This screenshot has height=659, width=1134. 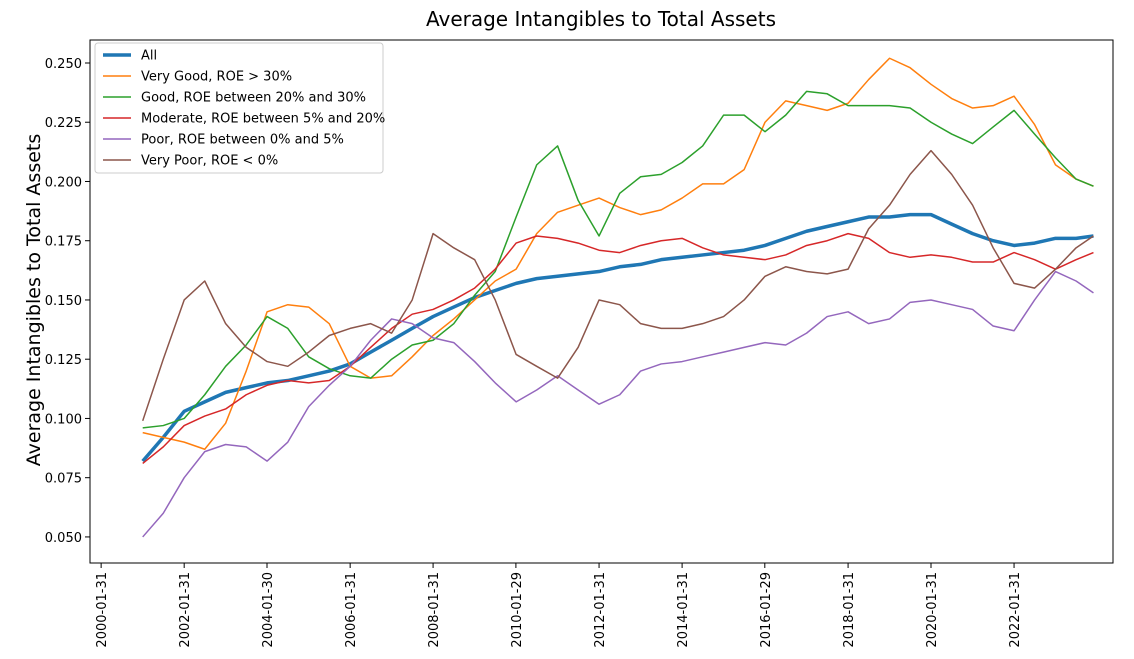 What do you see at coordinates (849, 610) in the screenshot?
I see `x-tick-label: 2018-01-31` at bounding box center [849, 610].